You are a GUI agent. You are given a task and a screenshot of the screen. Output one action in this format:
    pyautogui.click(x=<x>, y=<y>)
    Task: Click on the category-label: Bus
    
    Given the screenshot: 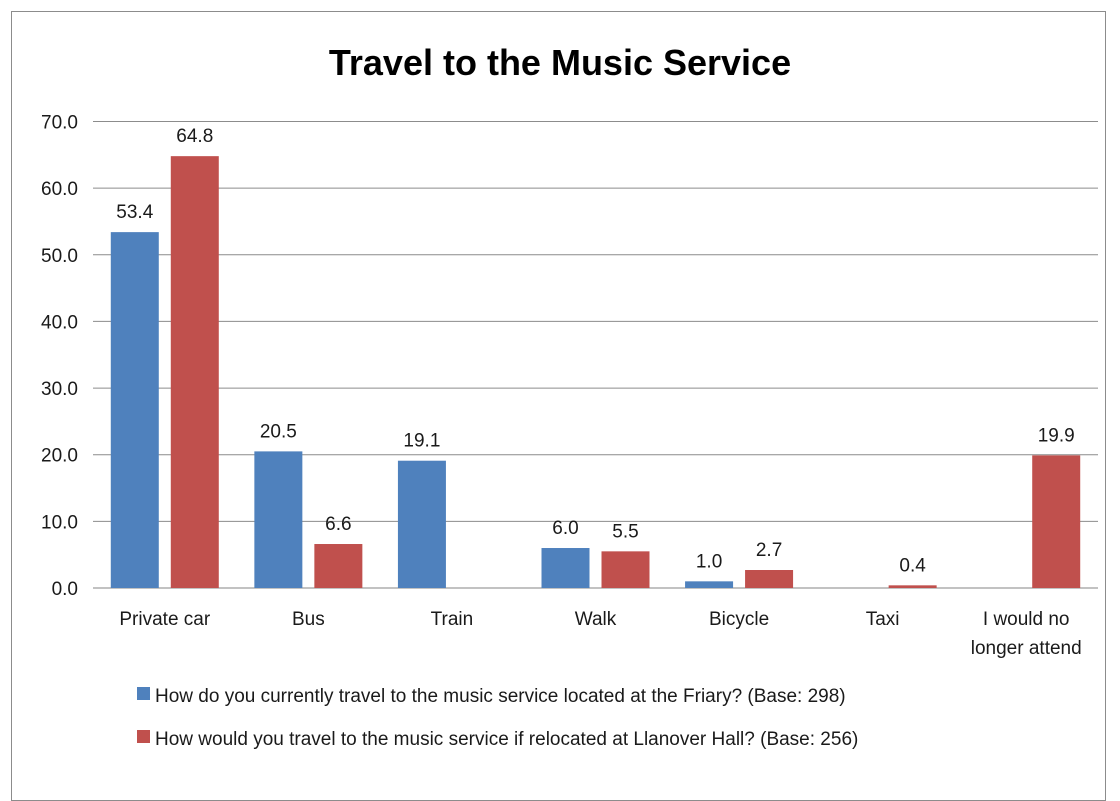 What is the action you would take?
    pyautogui.click(x=308, y=619)
    